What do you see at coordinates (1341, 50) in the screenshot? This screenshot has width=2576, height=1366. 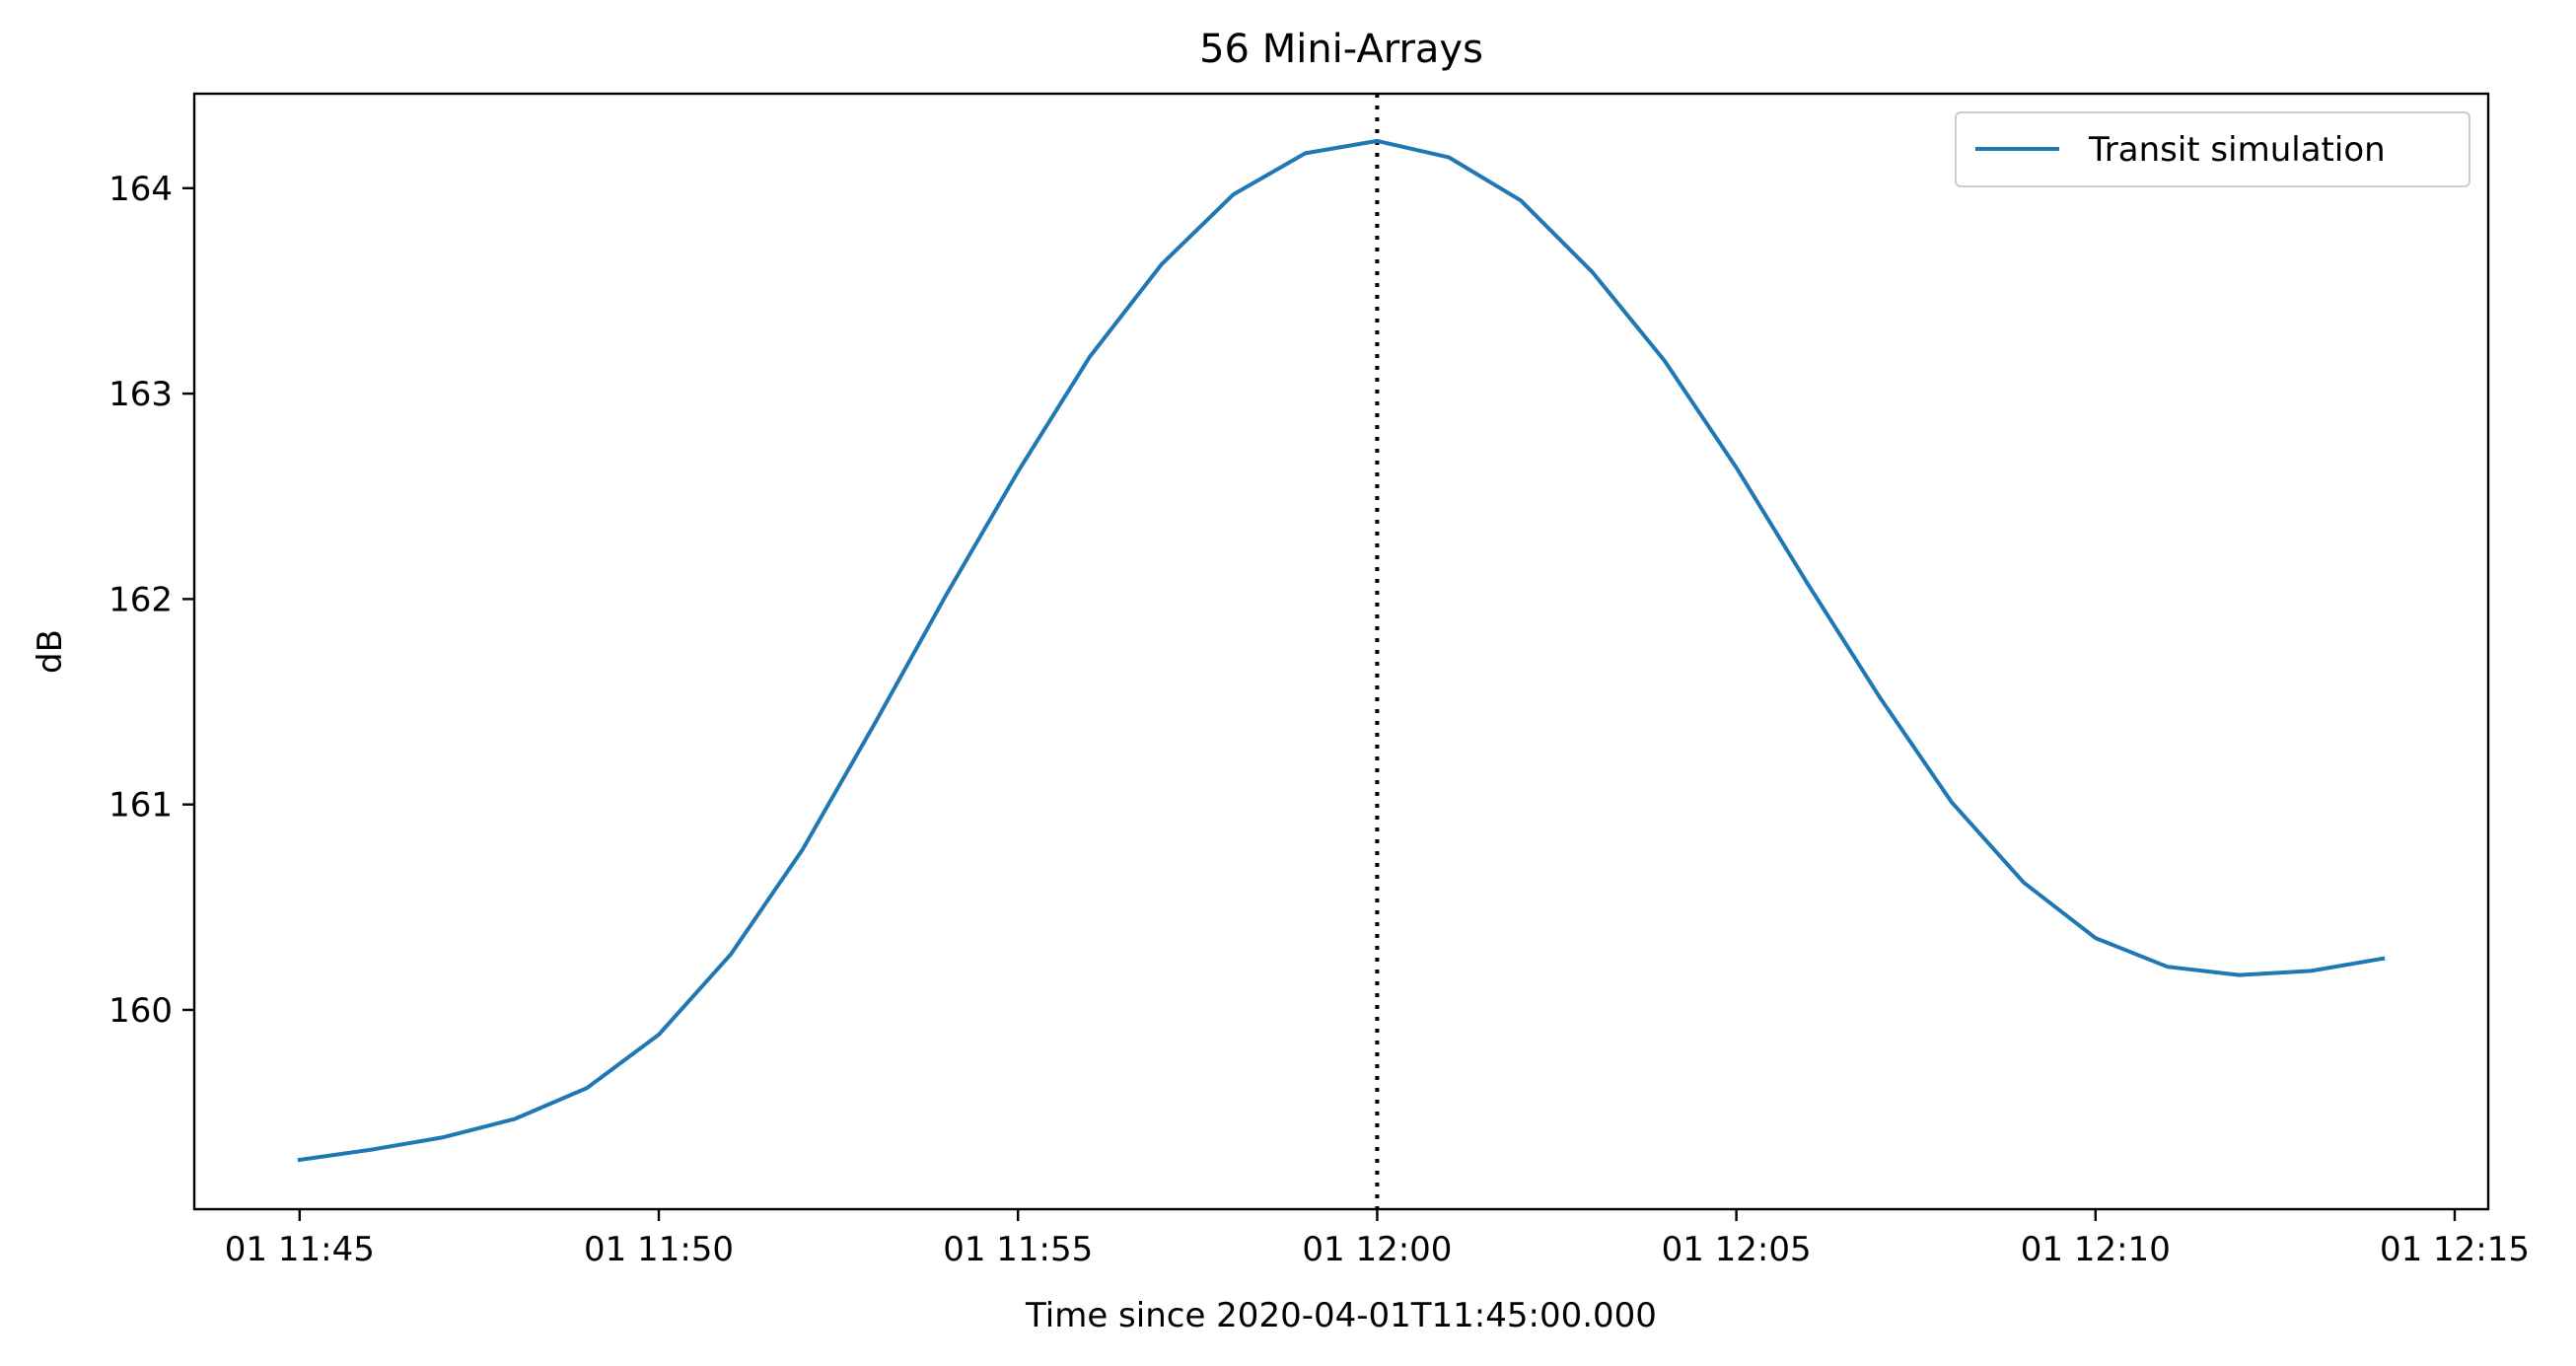 I see `chart-title: 56 Mini-Arrays` at bounding box center [1341, 50].